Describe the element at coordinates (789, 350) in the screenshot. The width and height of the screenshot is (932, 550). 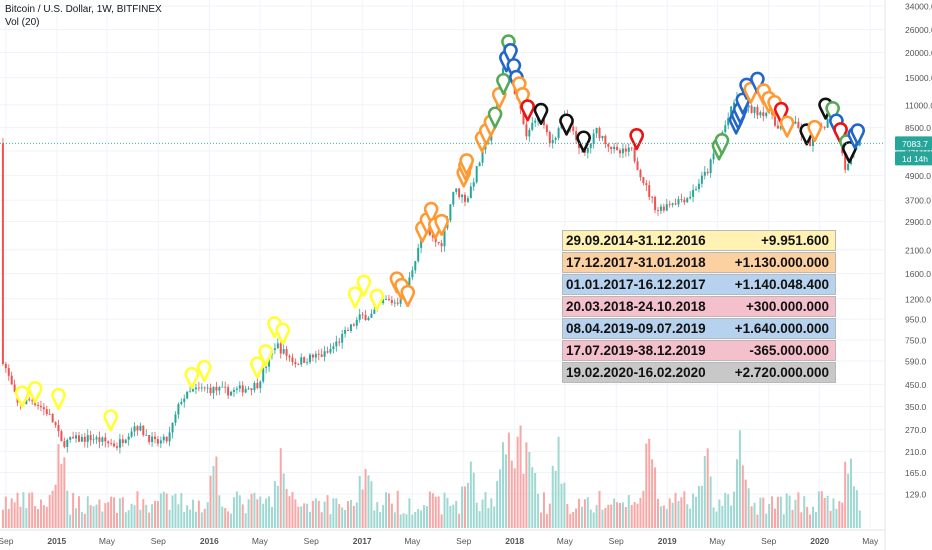
I see `legend-value: -365.000.000` at that location.